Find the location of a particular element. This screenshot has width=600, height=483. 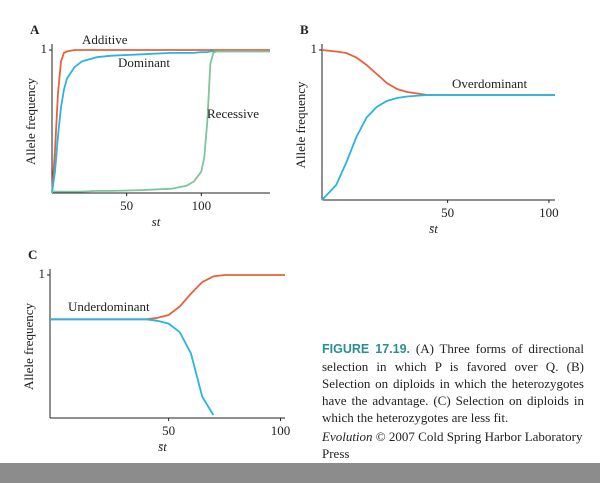

series-label: Additive is located at coordinates (105, 39).